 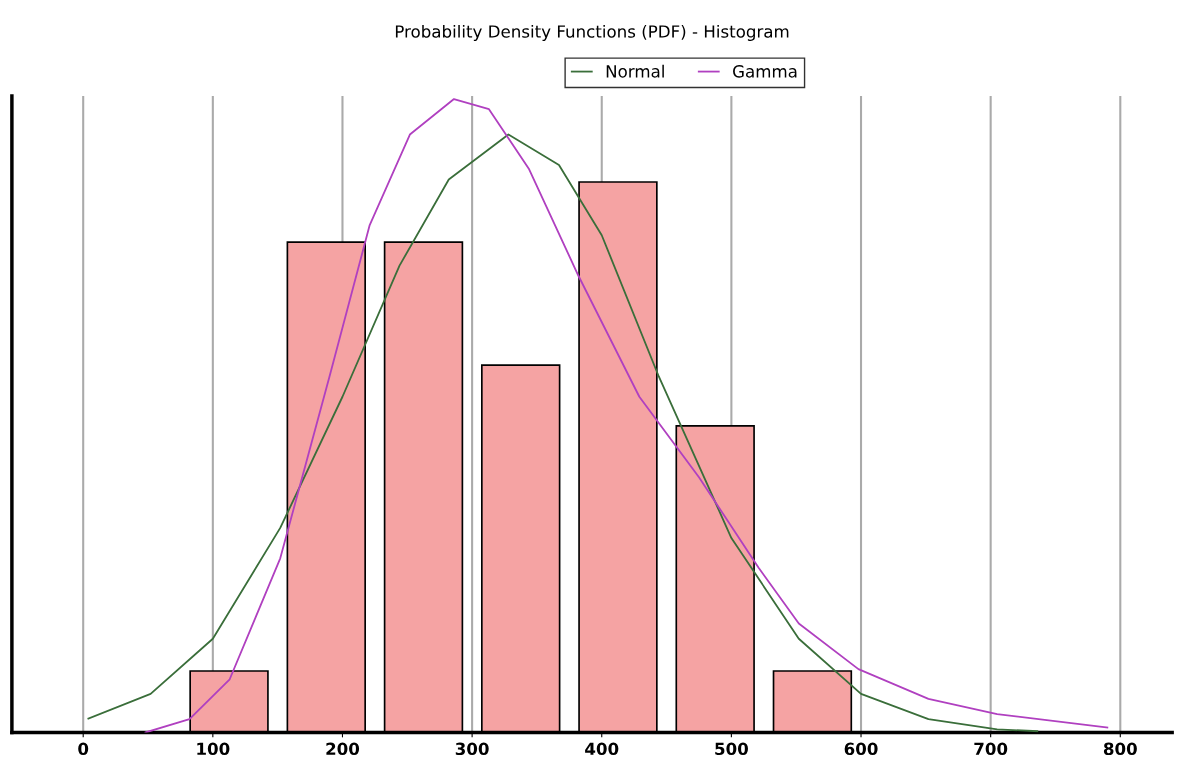 I want to click on x-tick-label: 800, so click(x=1120, y=749).